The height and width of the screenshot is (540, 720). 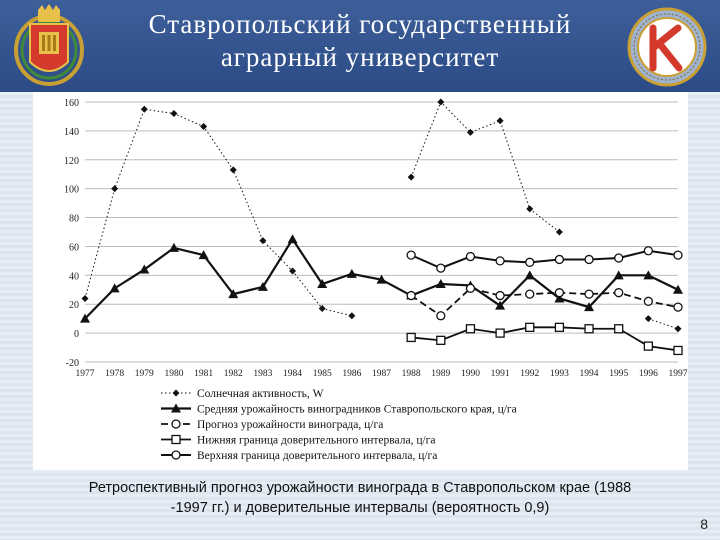 I want to click on x-tick-label: 1986, so click(x=351, y=374).